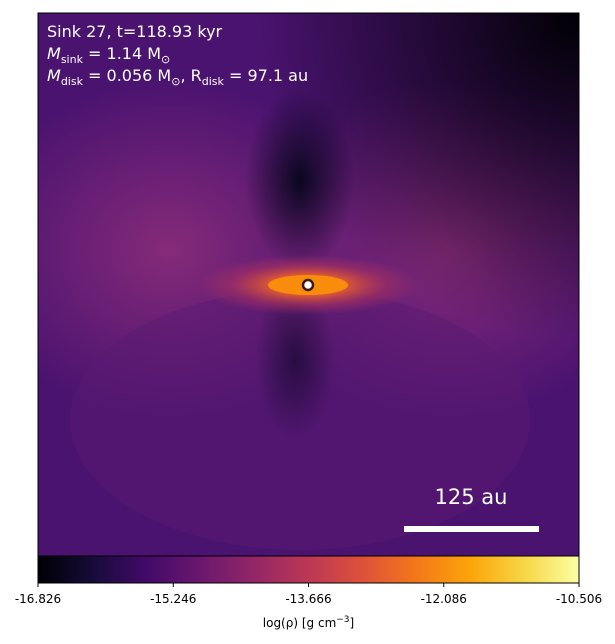  Describe the element at coordinates (308, 599) in the screenshot. I see `colorbar-tick-label: -13.666` at that location.